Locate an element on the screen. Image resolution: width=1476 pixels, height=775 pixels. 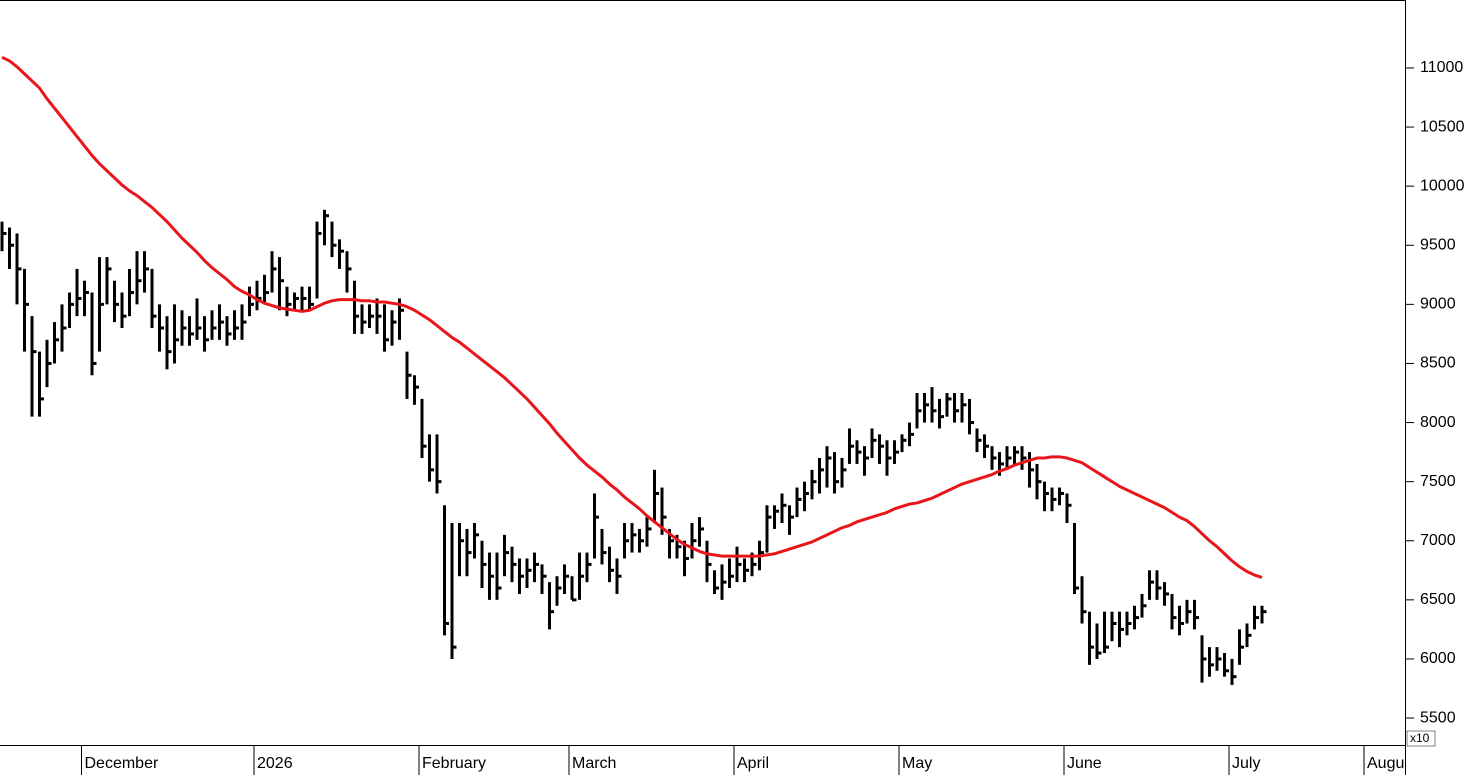
x-tick-label: July is located at coordinates (1246, 763).